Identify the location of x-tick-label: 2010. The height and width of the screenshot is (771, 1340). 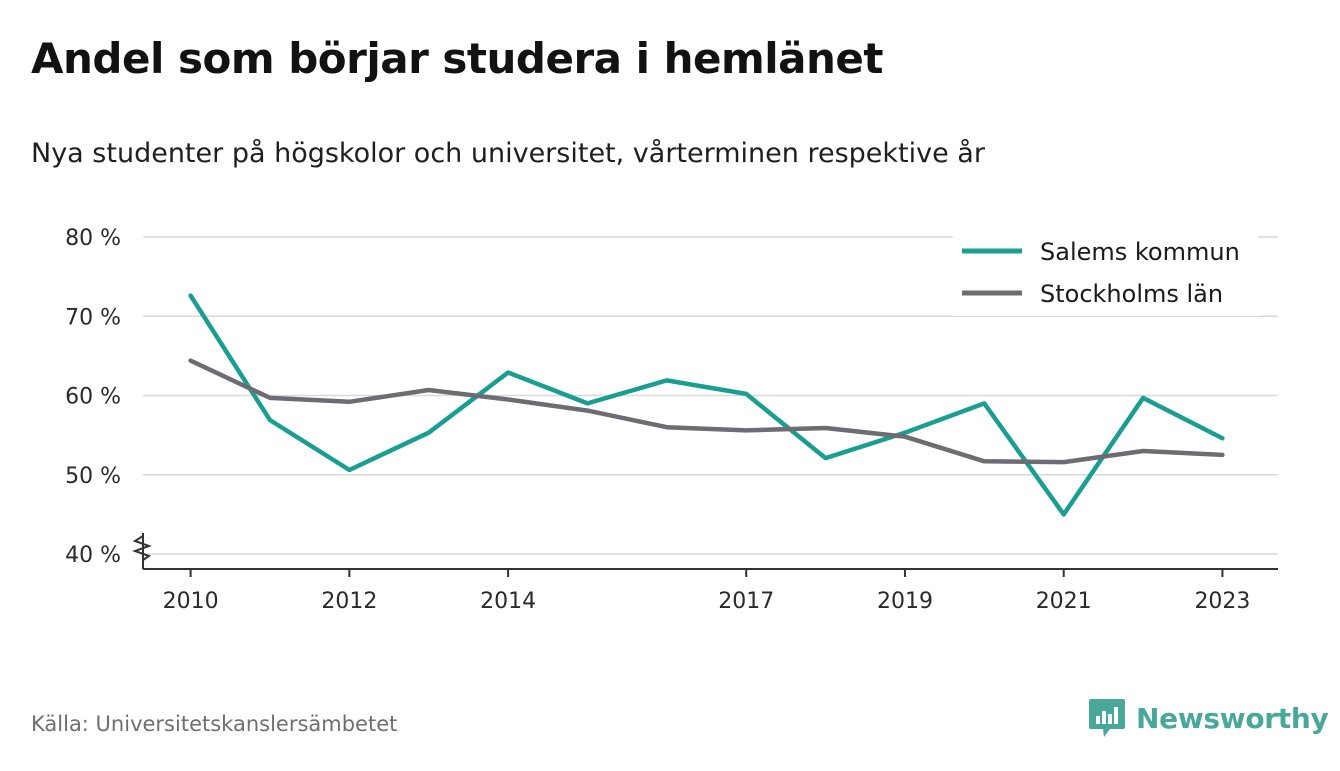
(191, 601).